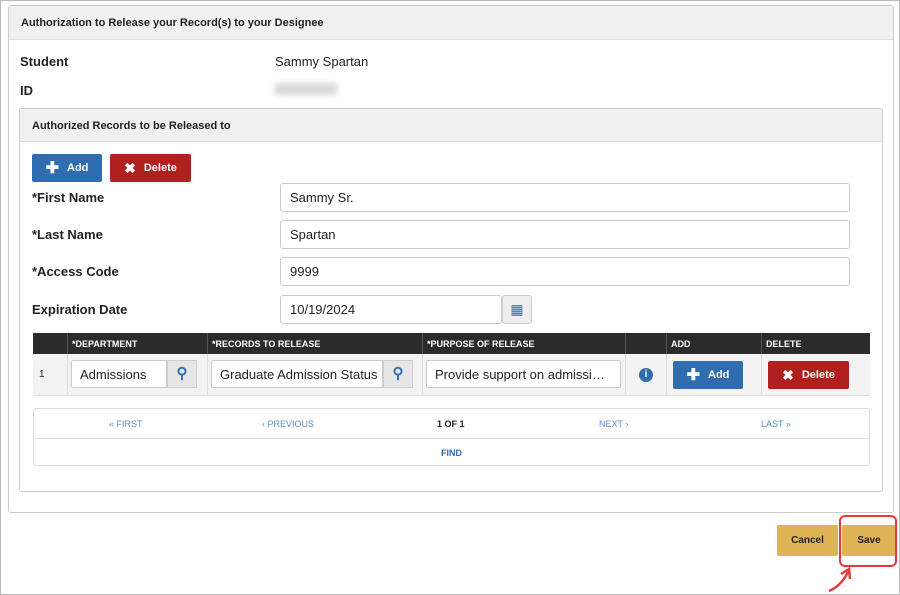 This screenshot has height=595, width=900. What do you see at coordinates (451, 125) in the screenshot?
I see `section-title: Authorized Records to be Released to` at bounding box center [451, 125].